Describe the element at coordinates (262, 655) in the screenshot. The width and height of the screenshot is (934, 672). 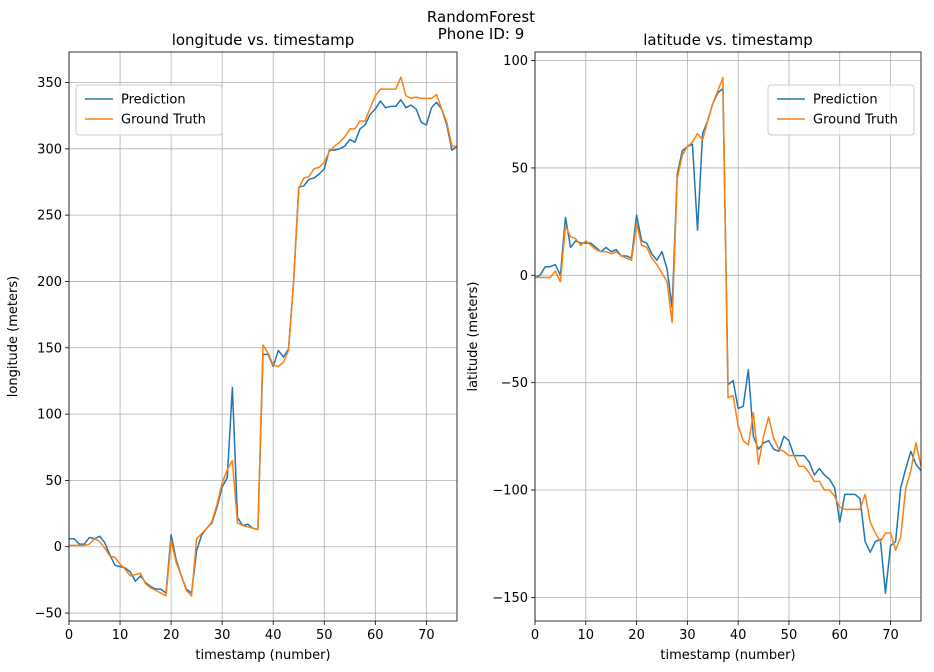
I see `longitude-x-axis-label: timestamp (number)` at that location.